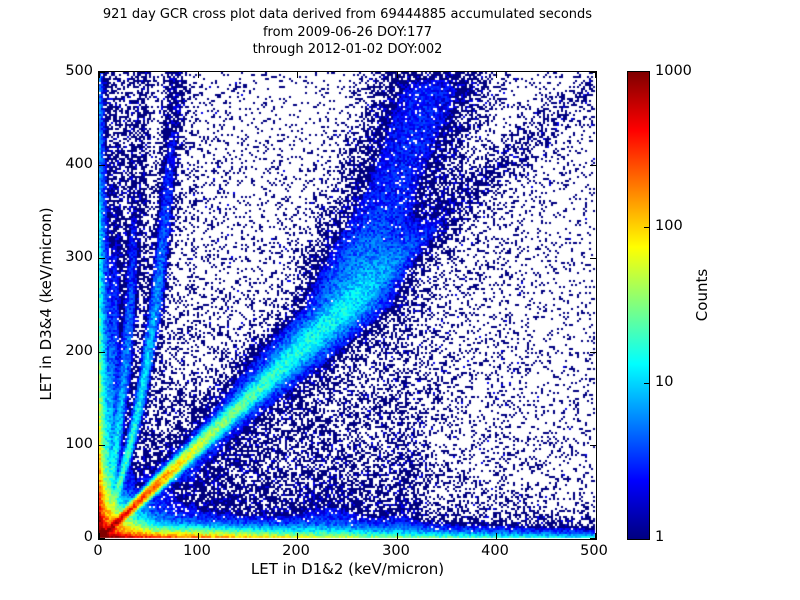 Image resolution: width=800 pixels, height=600 pixels. What do you see at coordinates (673, 71) in the screenshot?
I see `colorbar-tick-label-1000: 1000` at bounding box center [673, 71].